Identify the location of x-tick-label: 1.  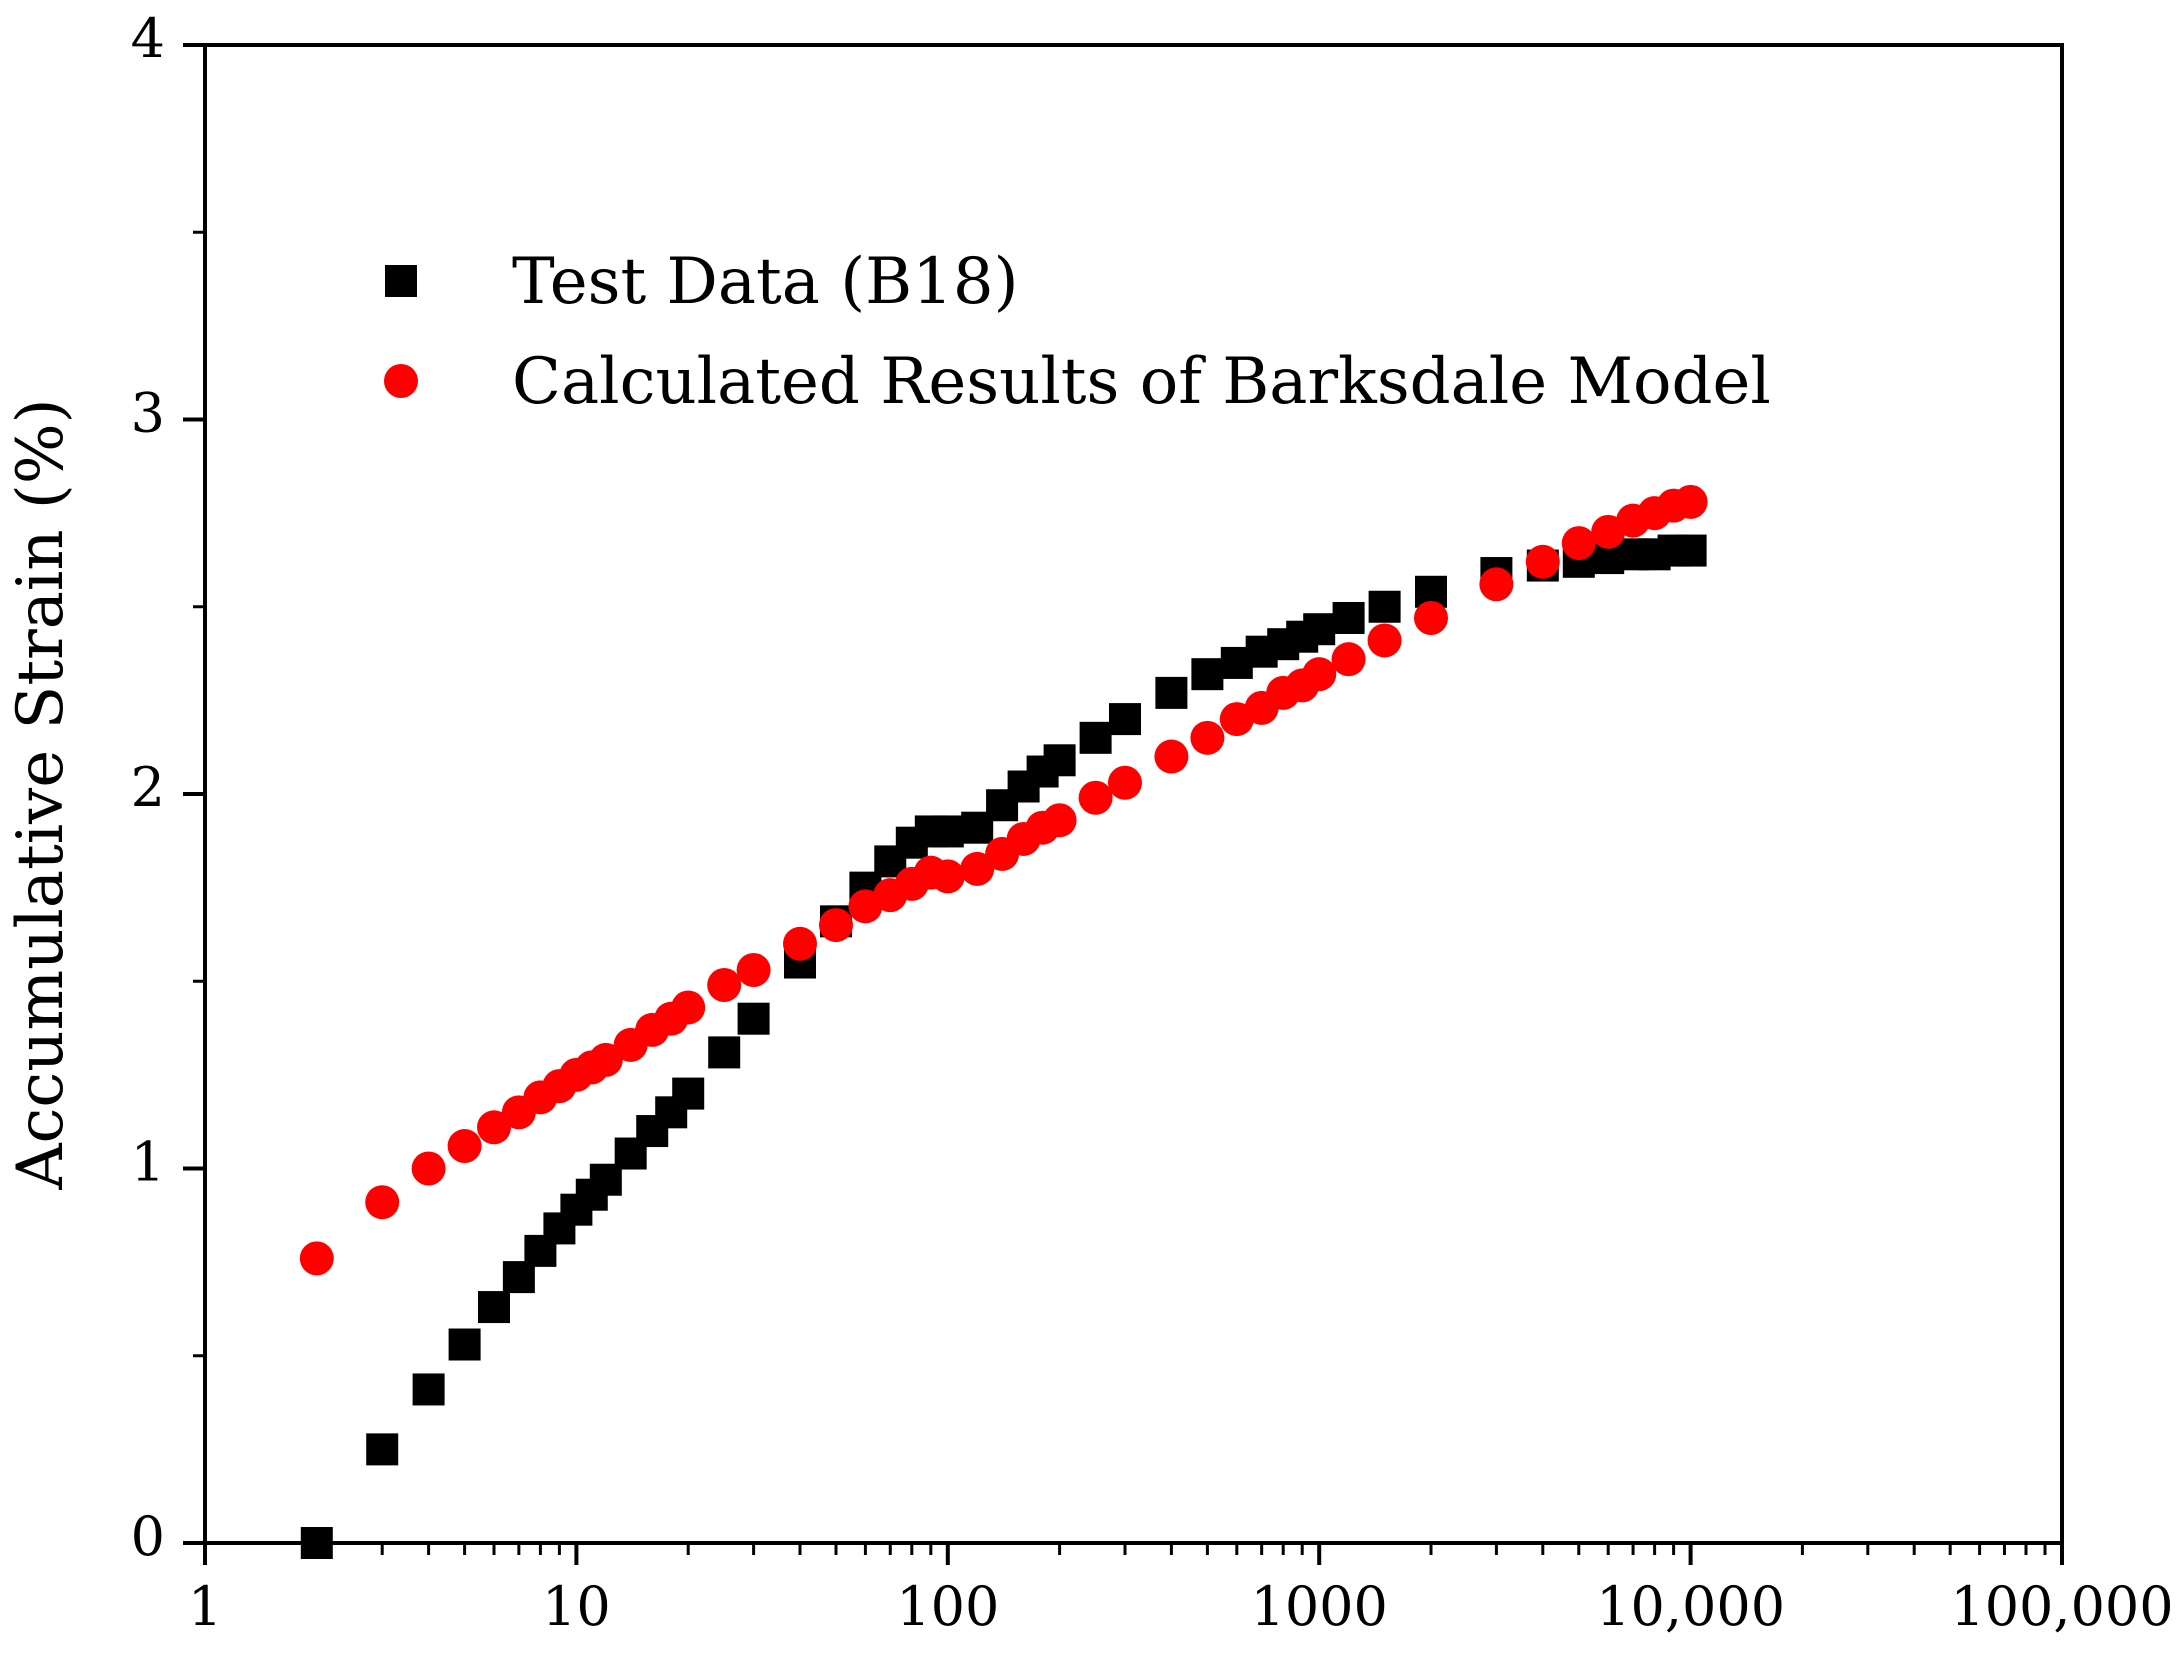
(205, 1606).